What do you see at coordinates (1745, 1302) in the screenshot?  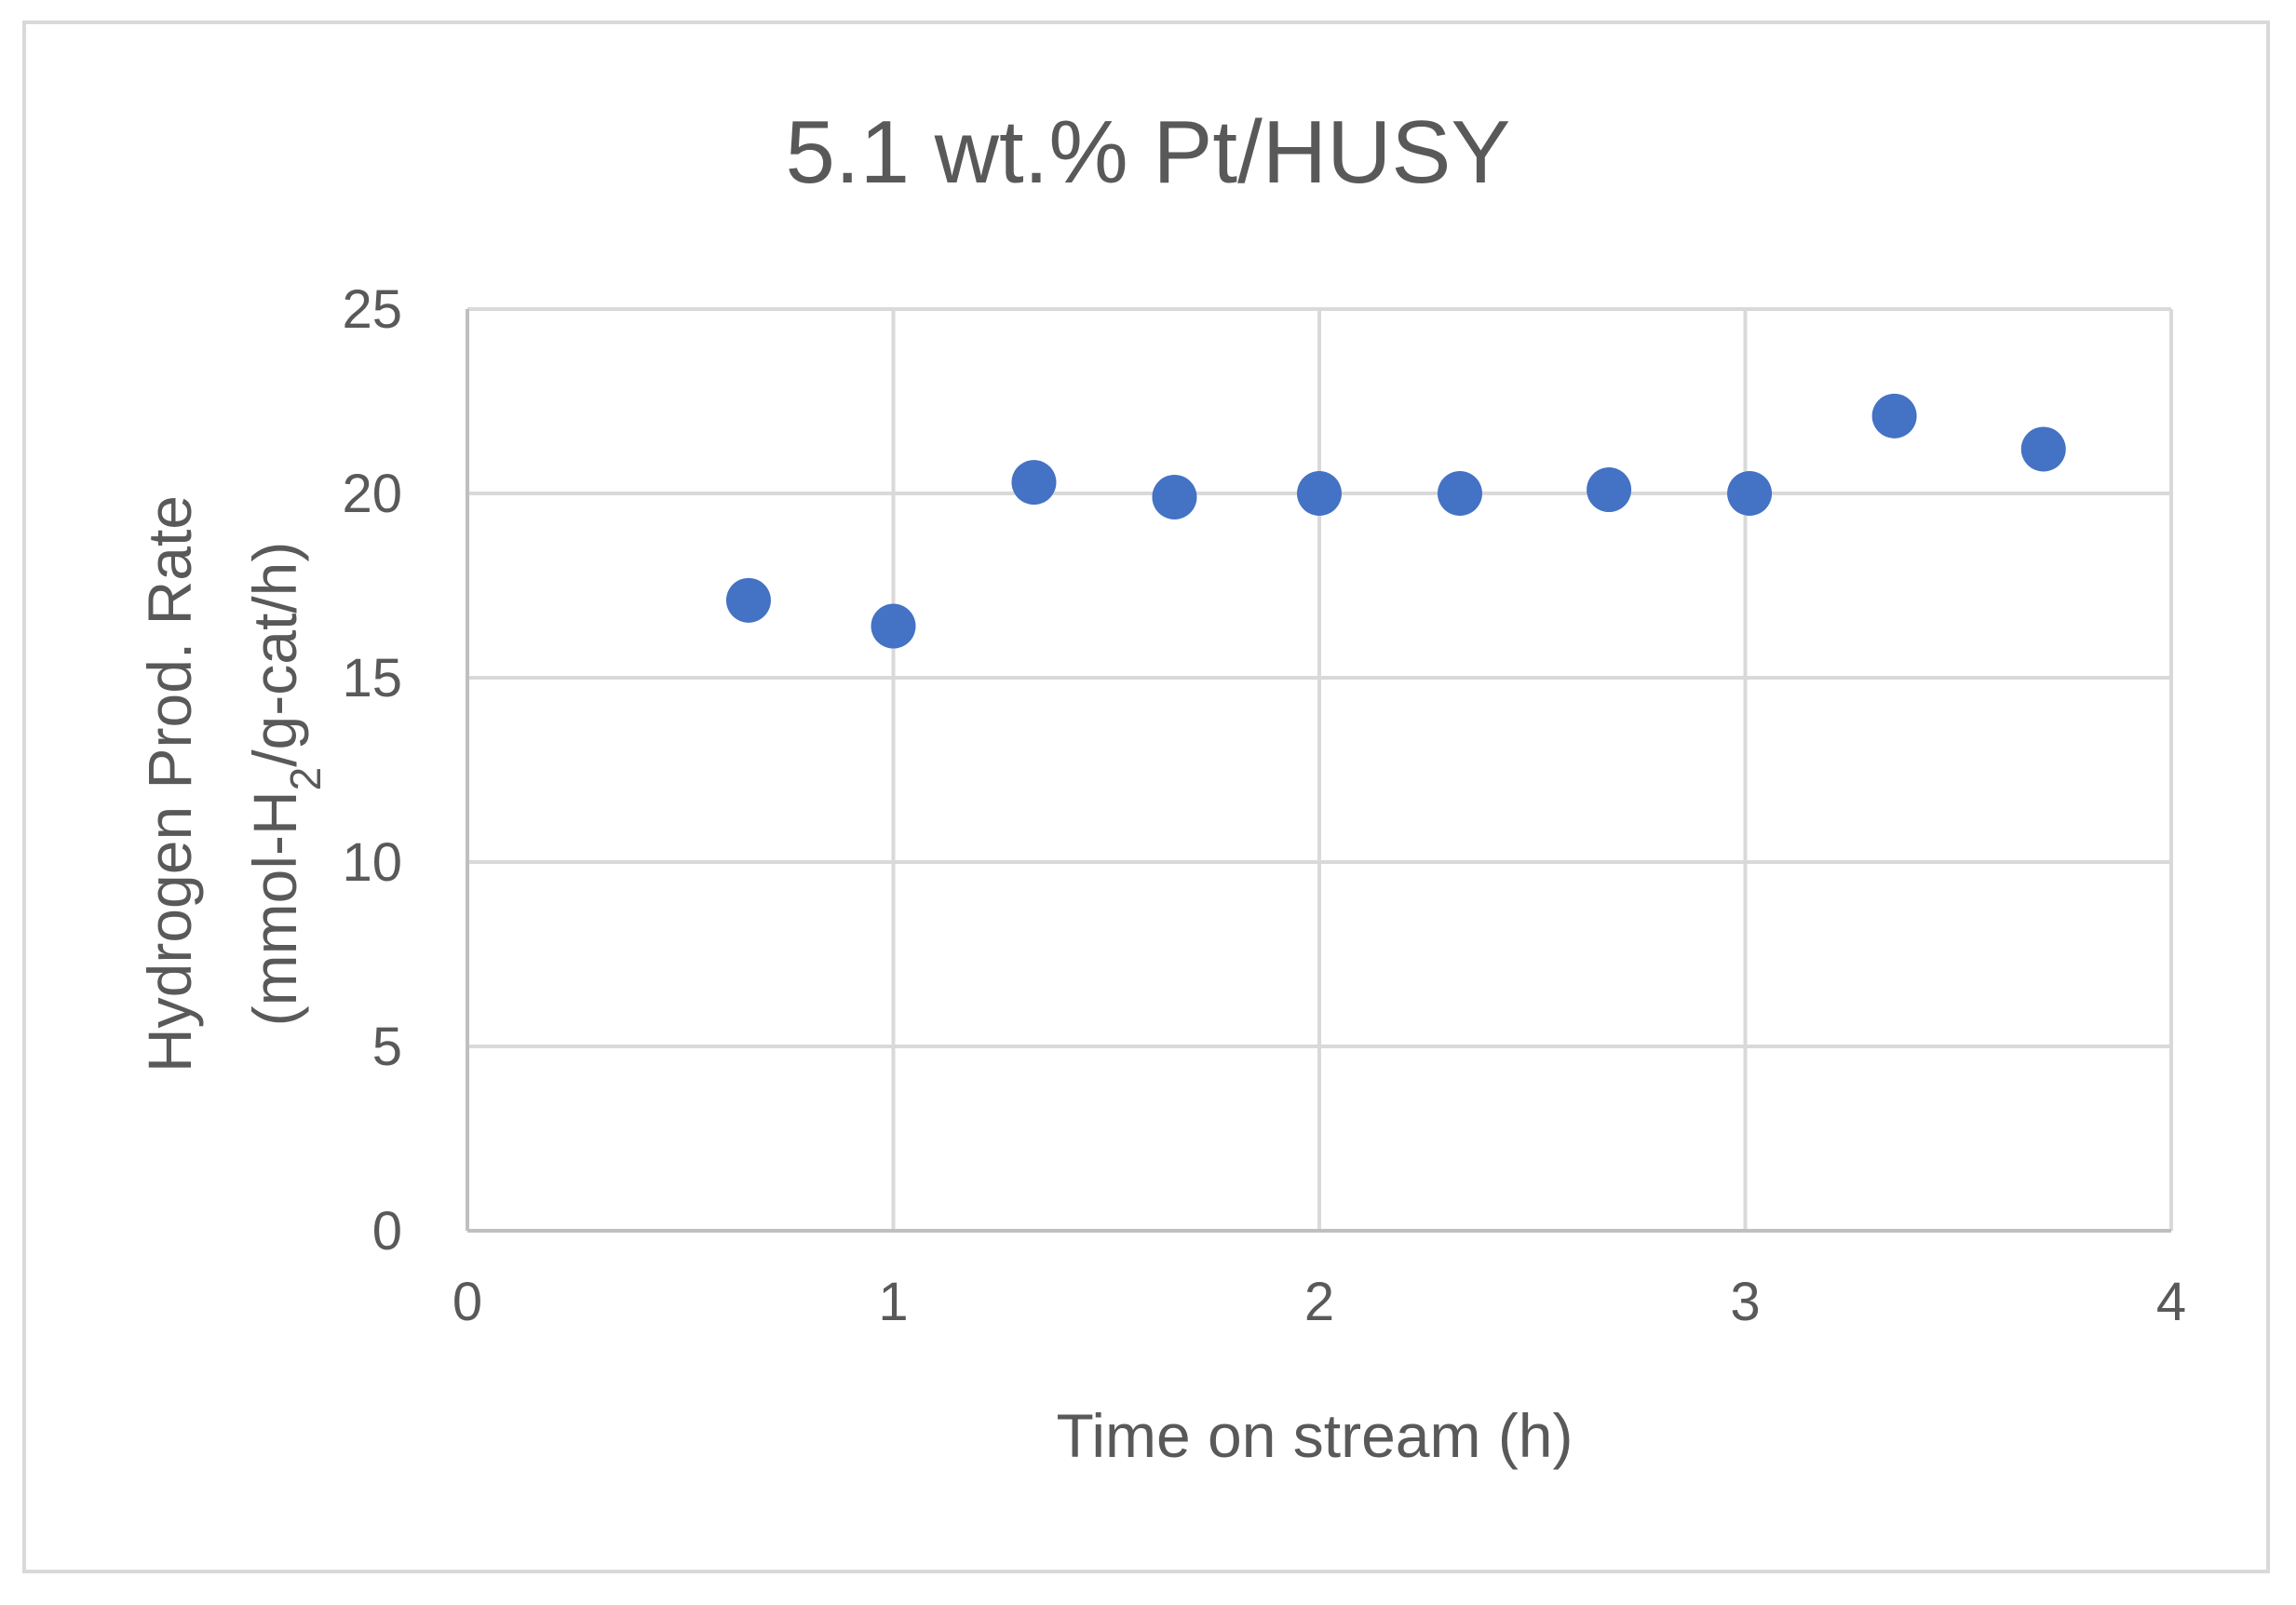 I see `x-tick-label-3: 3` at bounding box center [1745, 1302].